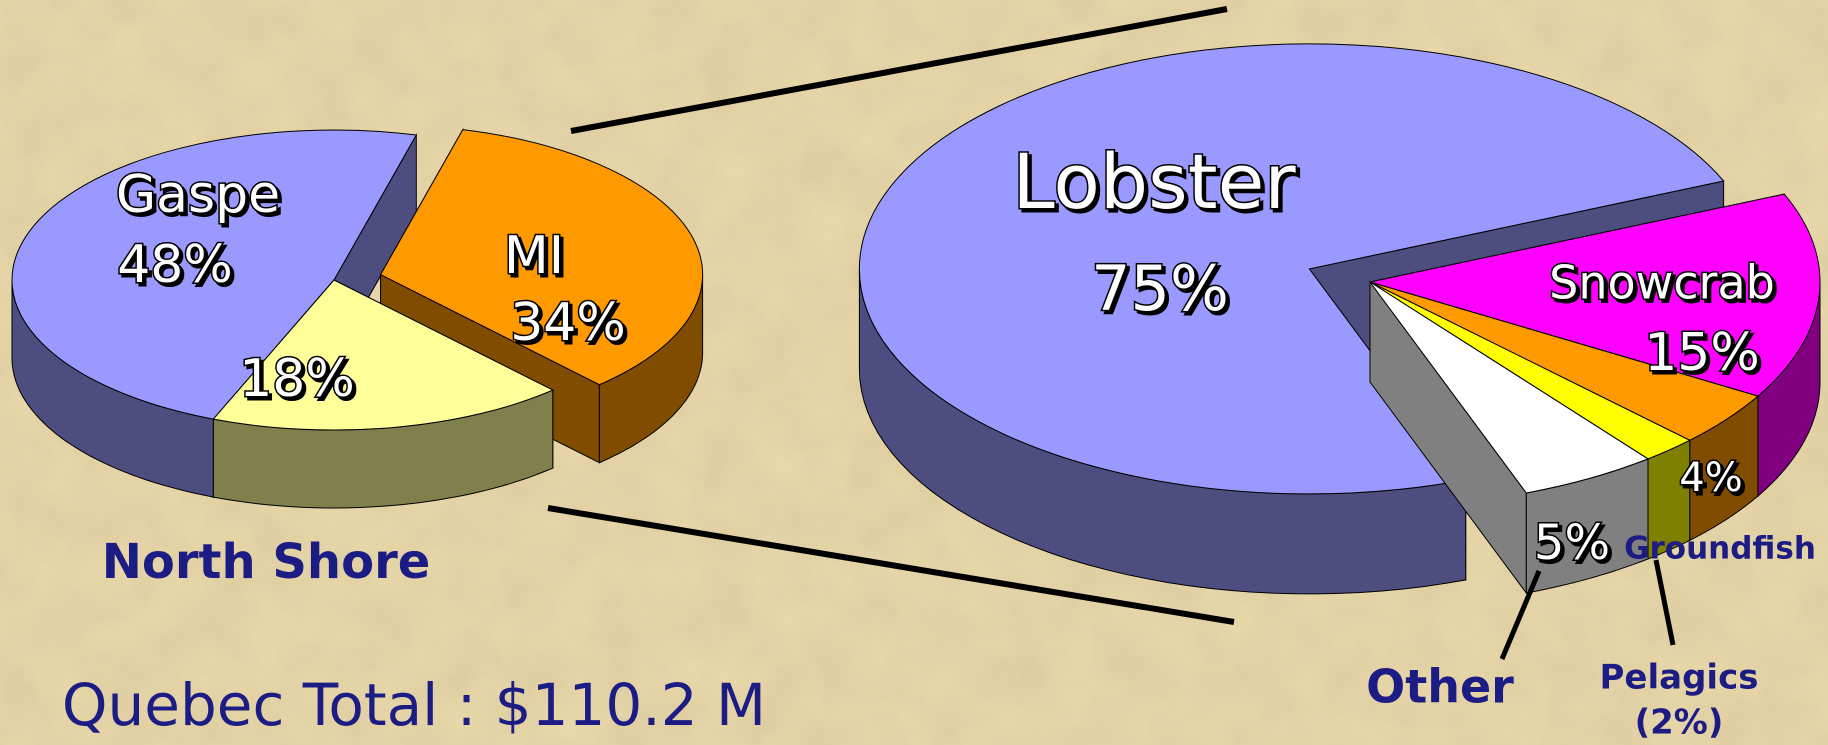 This screenshot has width=1828, height=745. What do you see at coordinates (1154, 181) in the screenshot?
I see `slice-label: Lobster` at bounding box center [1154, 181].